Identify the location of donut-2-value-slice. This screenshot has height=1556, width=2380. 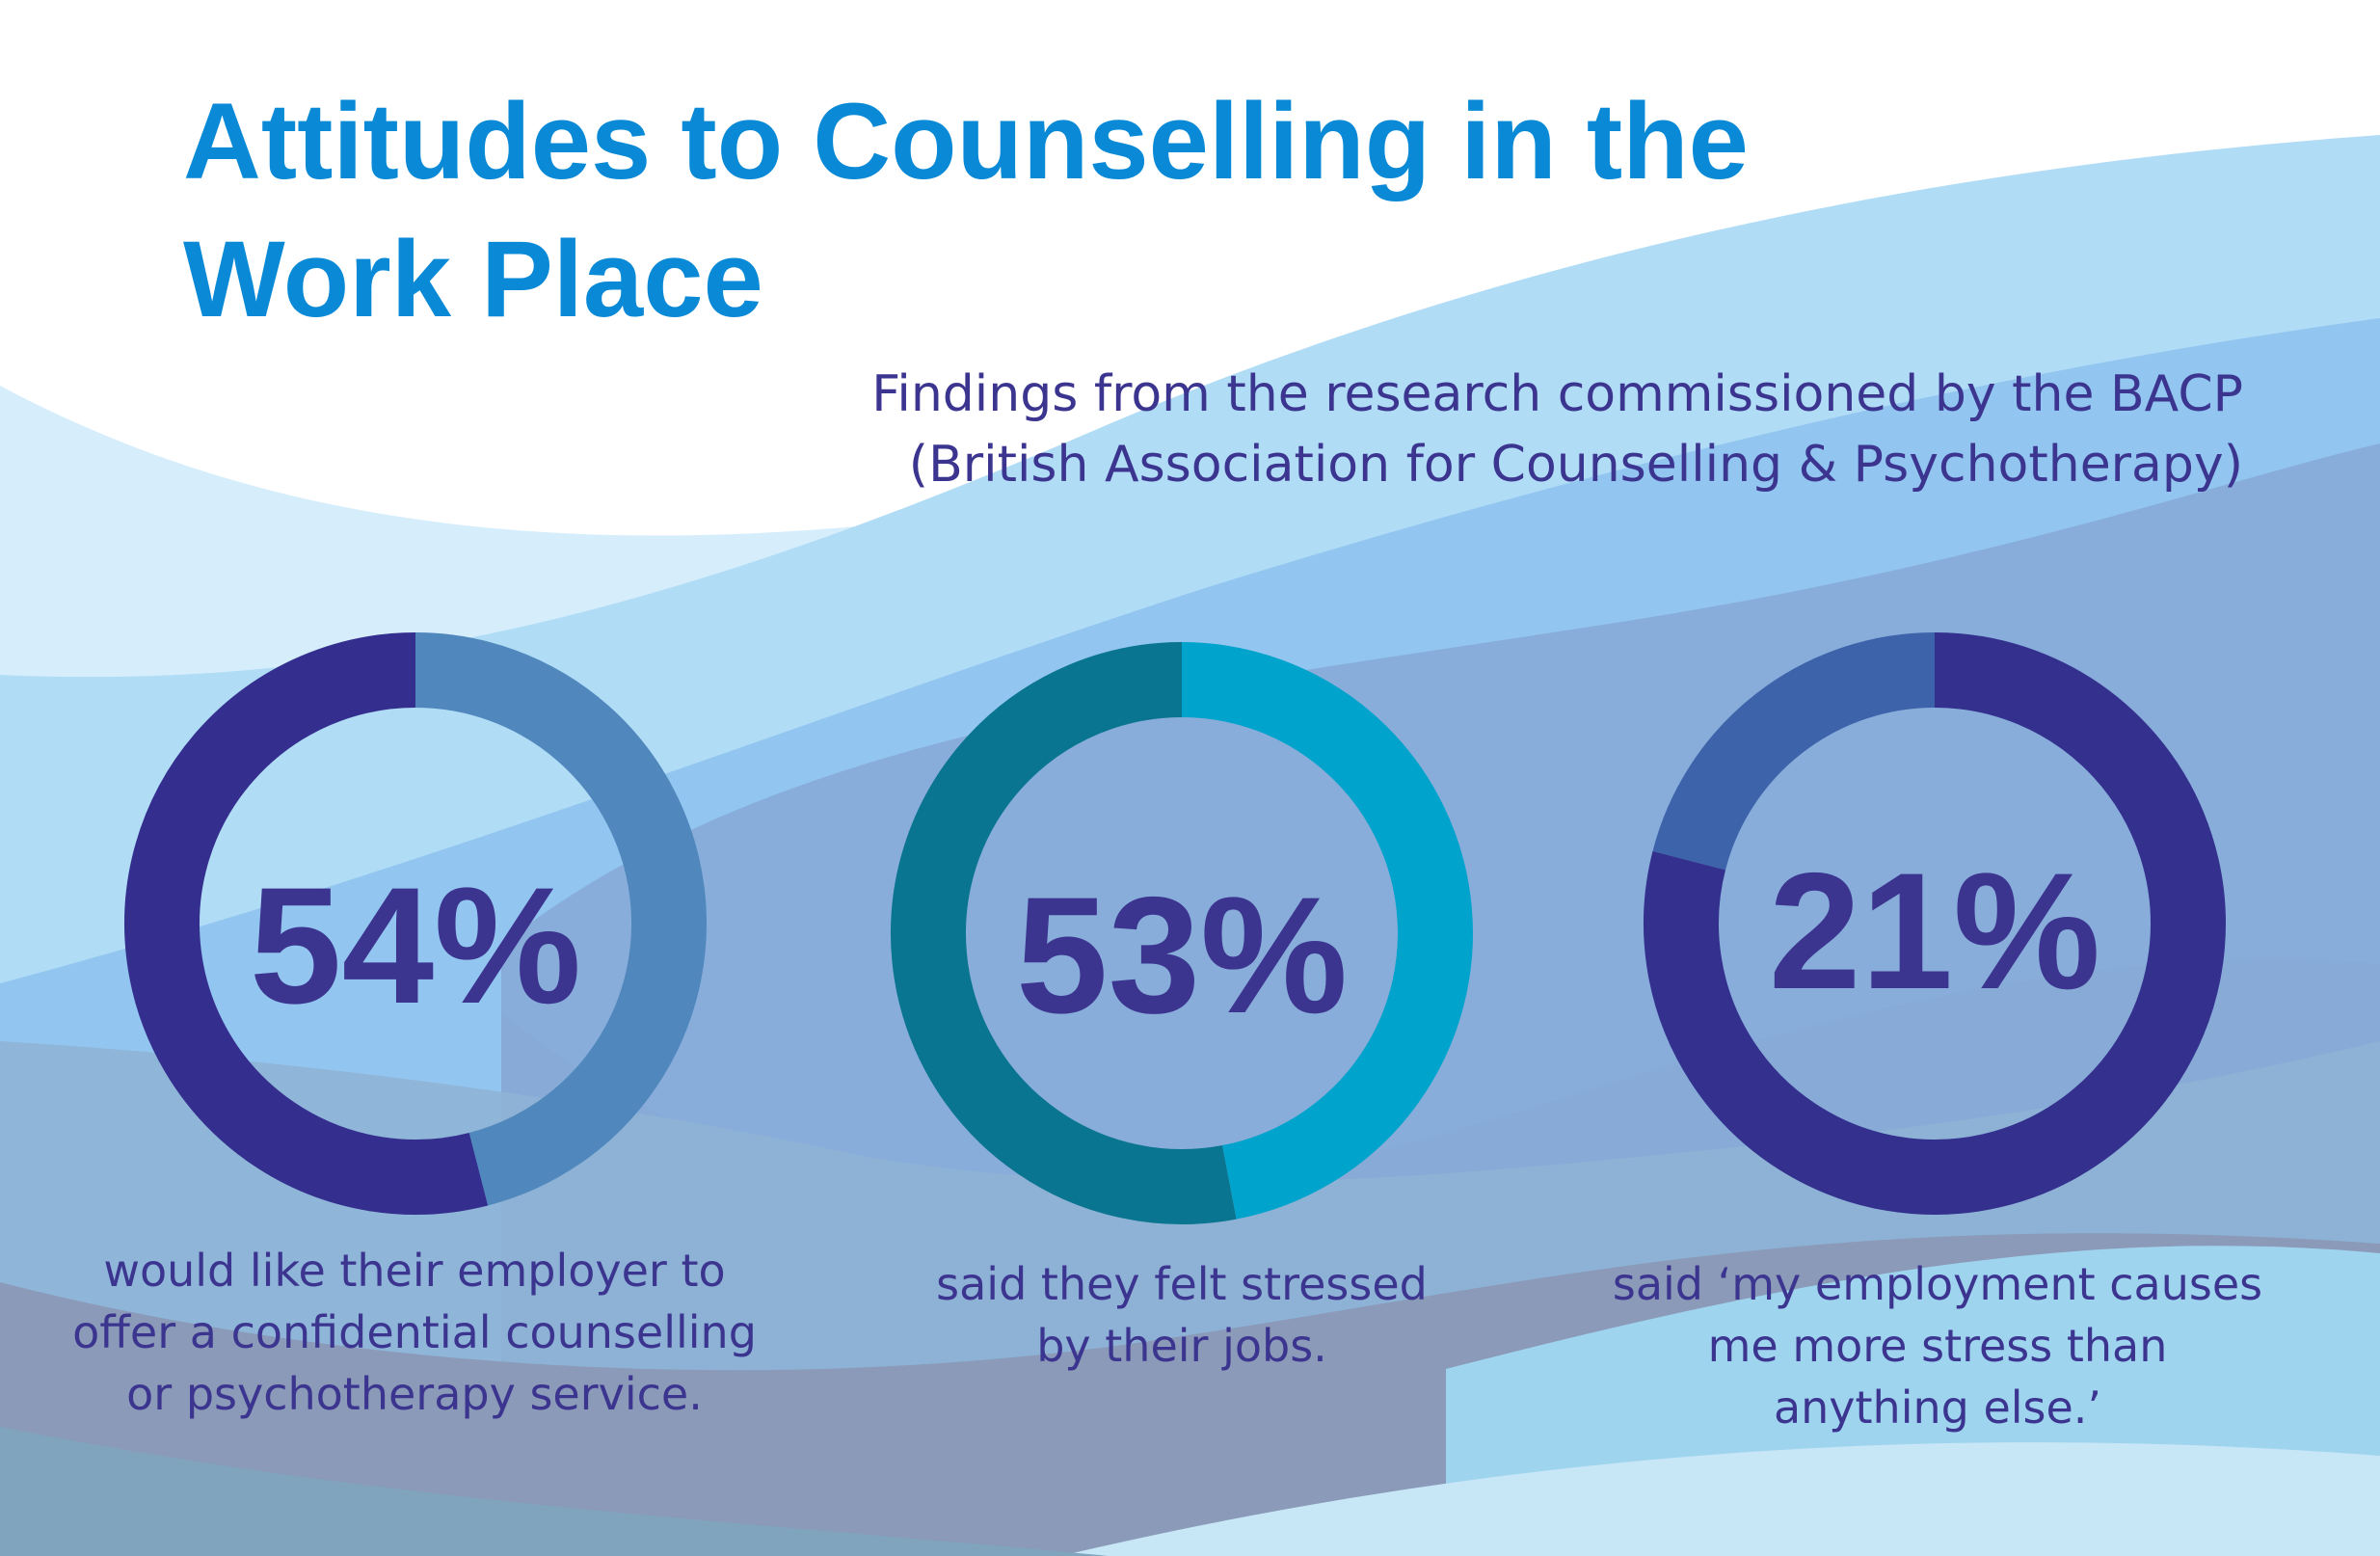
(1064, 933).